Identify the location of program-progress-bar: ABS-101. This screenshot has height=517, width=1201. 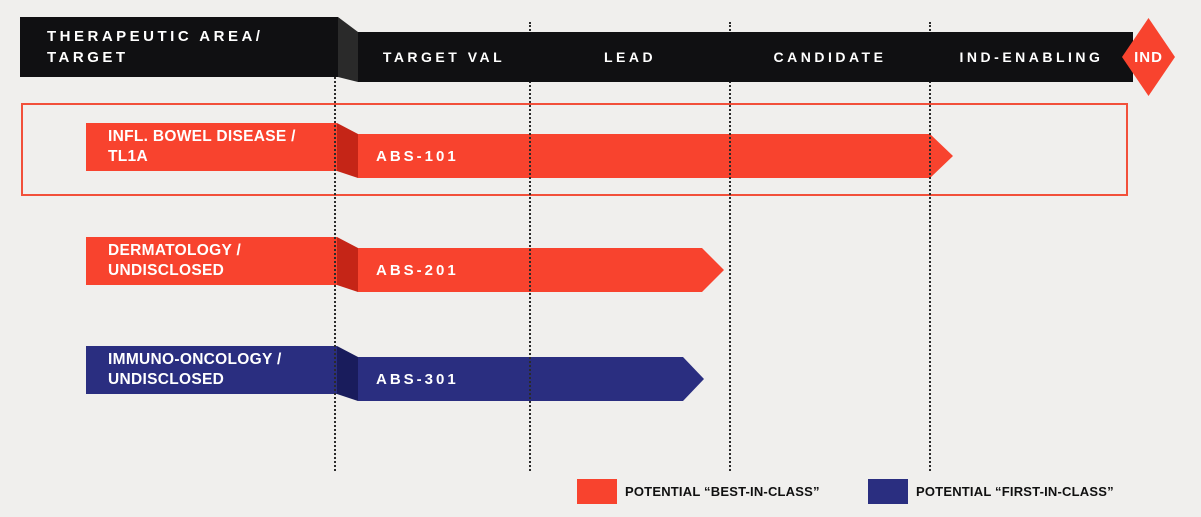
(644, 156).